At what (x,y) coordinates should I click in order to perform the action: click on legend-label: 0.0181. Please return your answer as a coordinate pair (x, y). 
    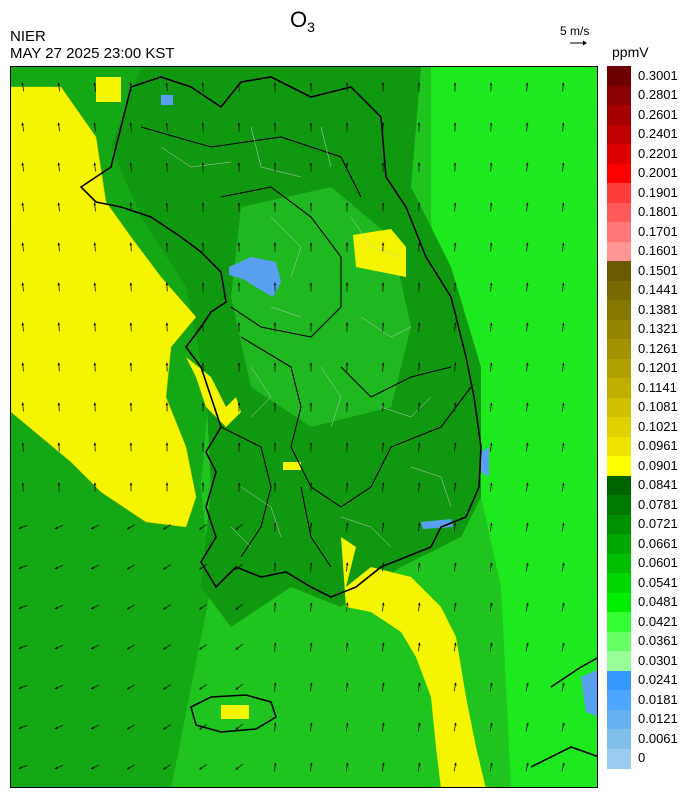
    Looking at the image, I should click on (658, 699).